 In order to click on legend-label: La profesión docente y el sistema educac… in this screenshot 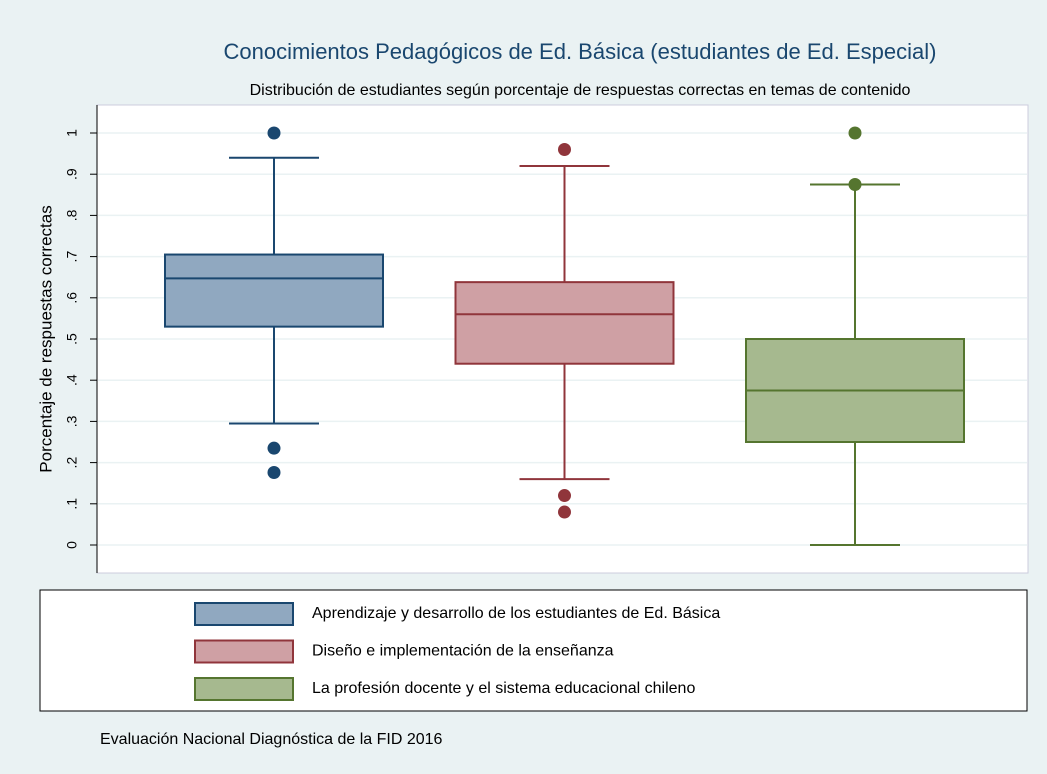, I will do `click(503, 688)`.